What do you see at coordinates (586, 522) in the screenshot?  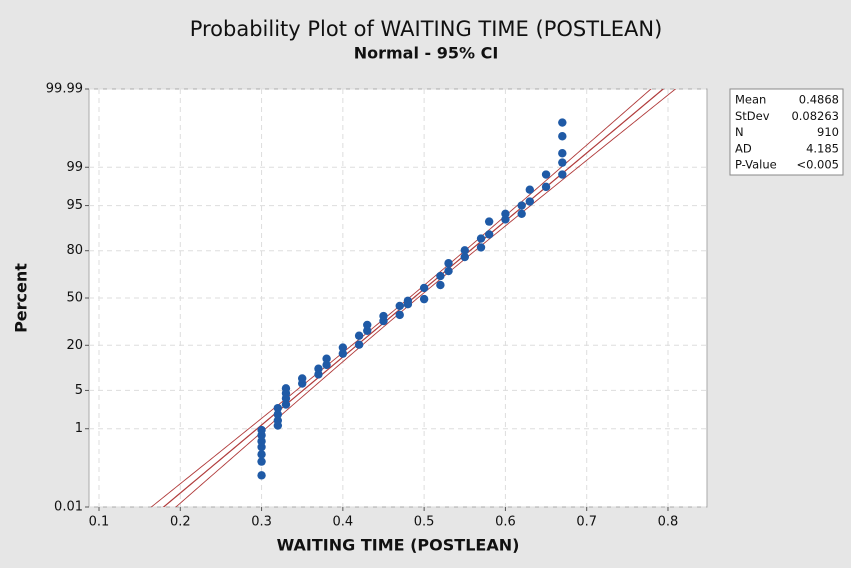 I see `x-tick-label: 0.7` at bounding box center [586, 522].